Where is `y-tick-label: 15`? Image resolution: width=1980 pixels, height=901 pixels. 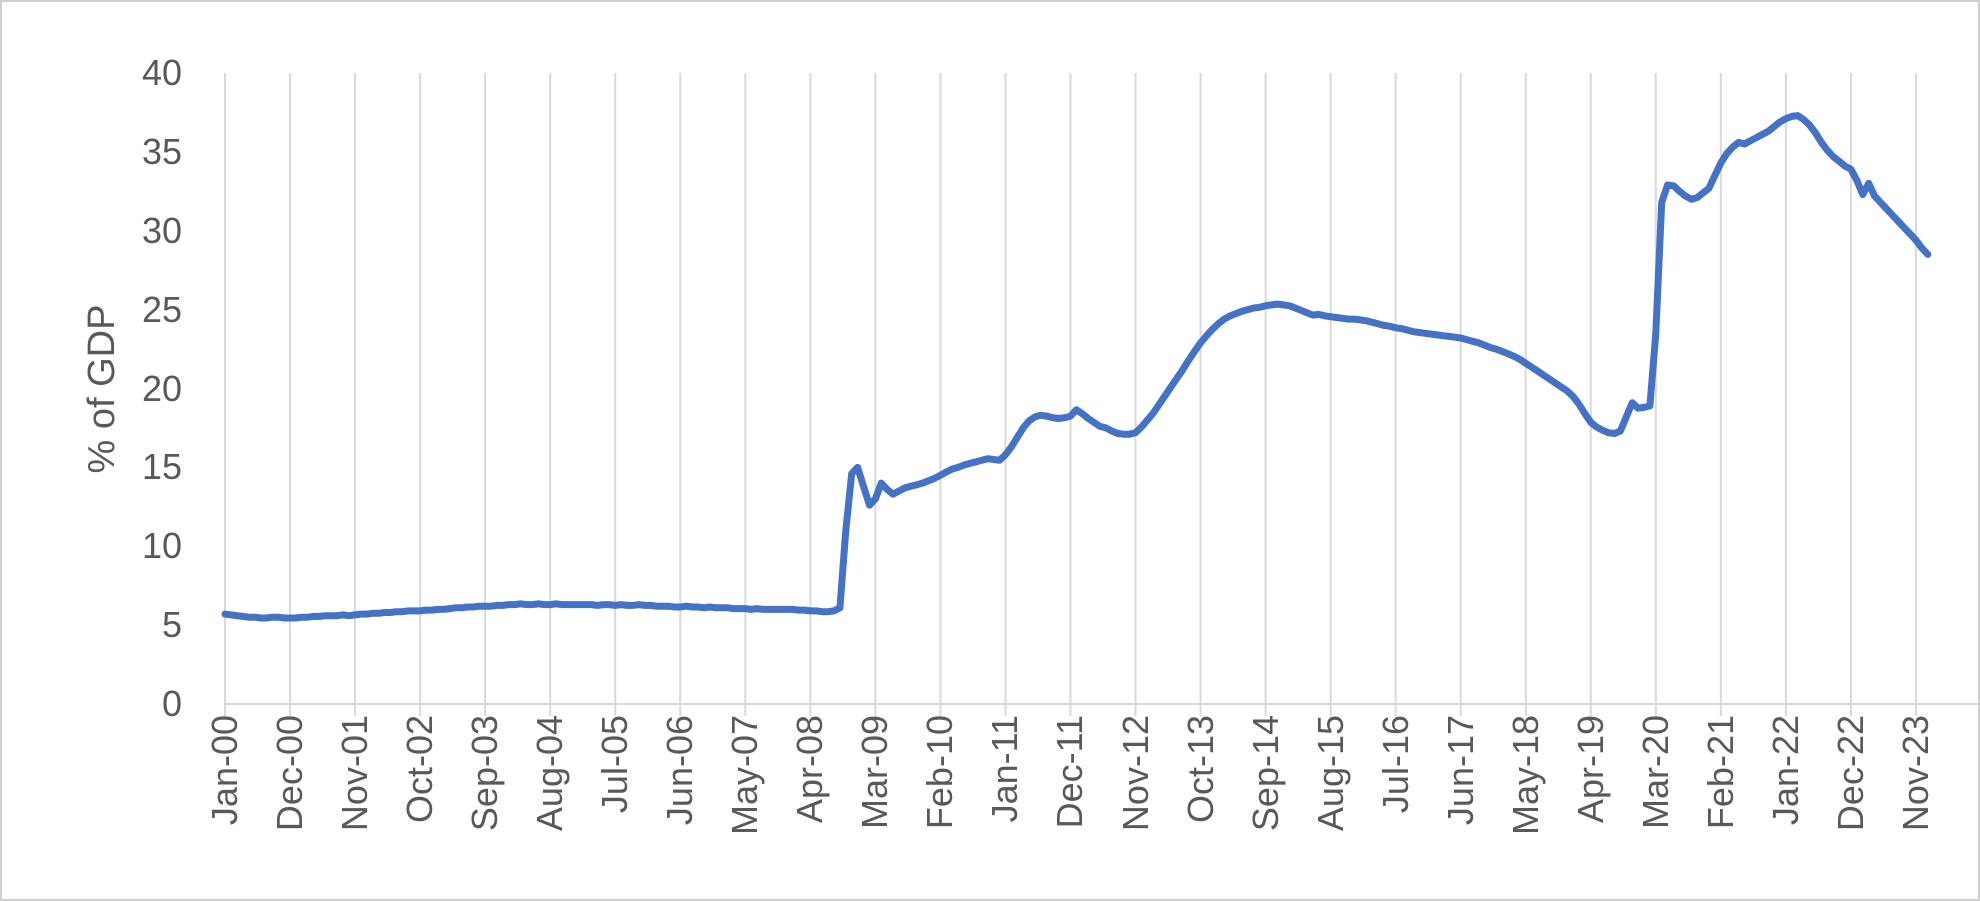 y-tick-label: 15 is located at coordinates (161, 467).